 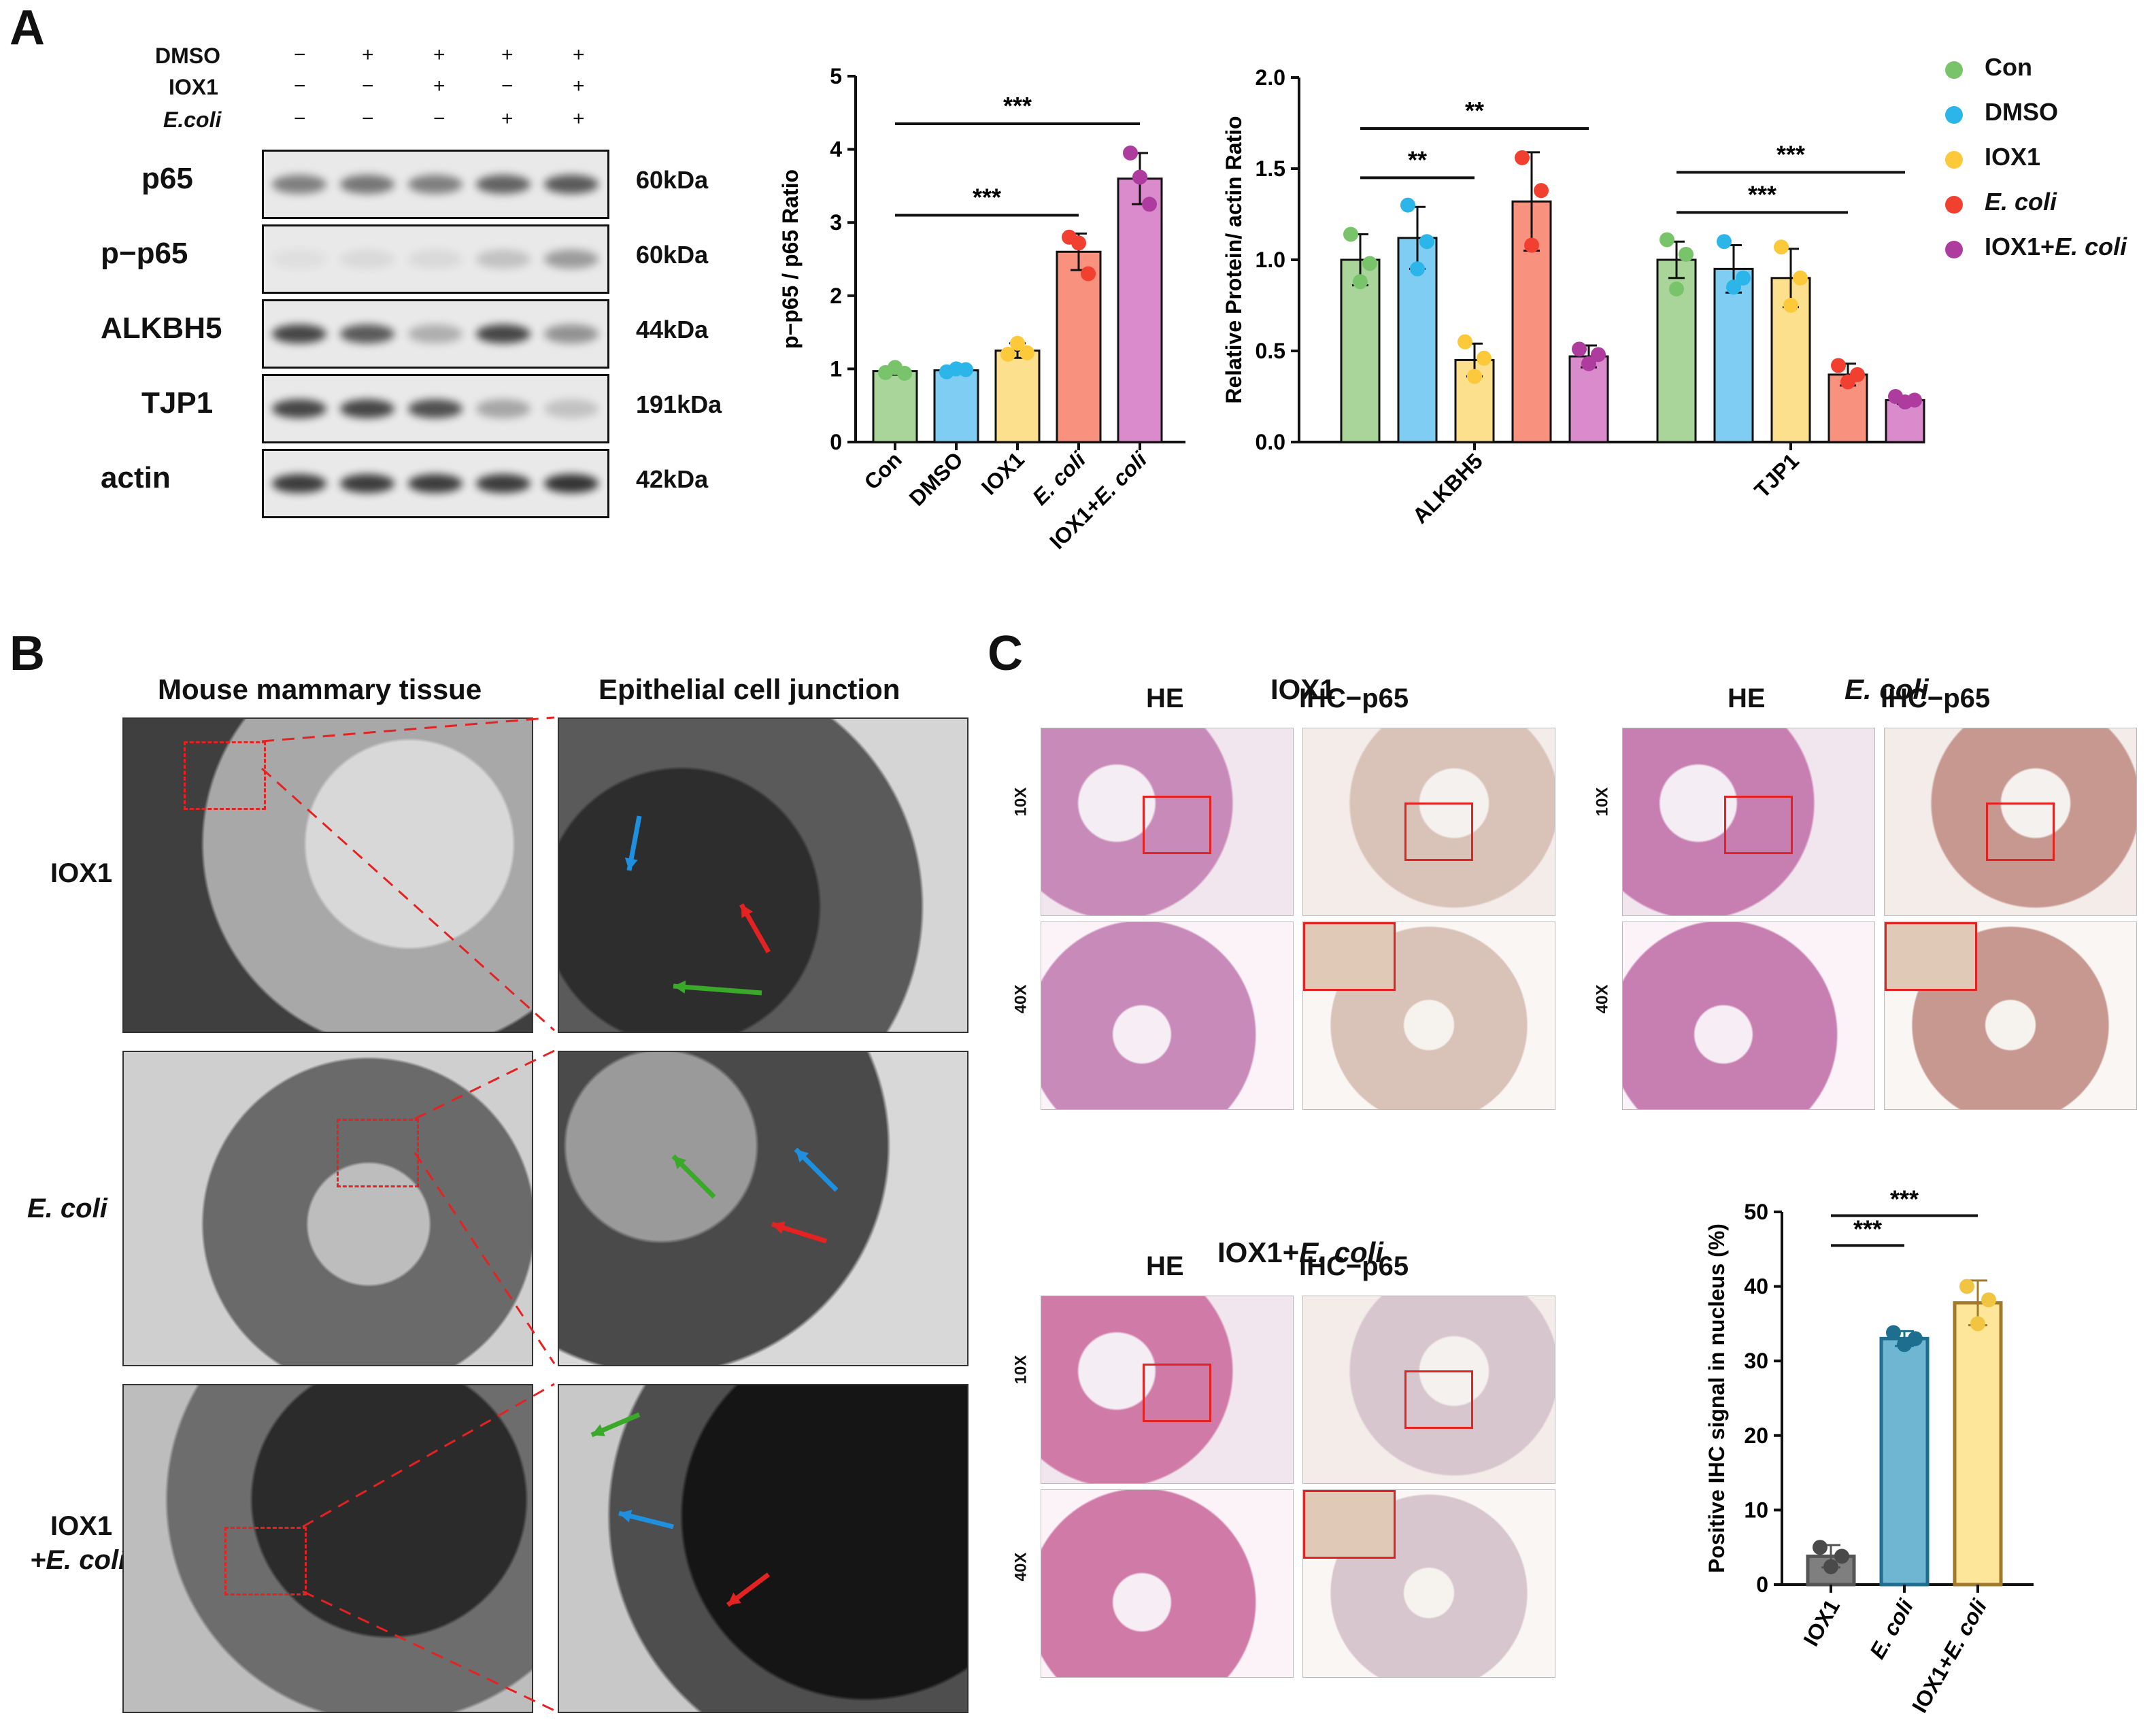 I want to click on protein-label: p65, so click(x=167, y=179).